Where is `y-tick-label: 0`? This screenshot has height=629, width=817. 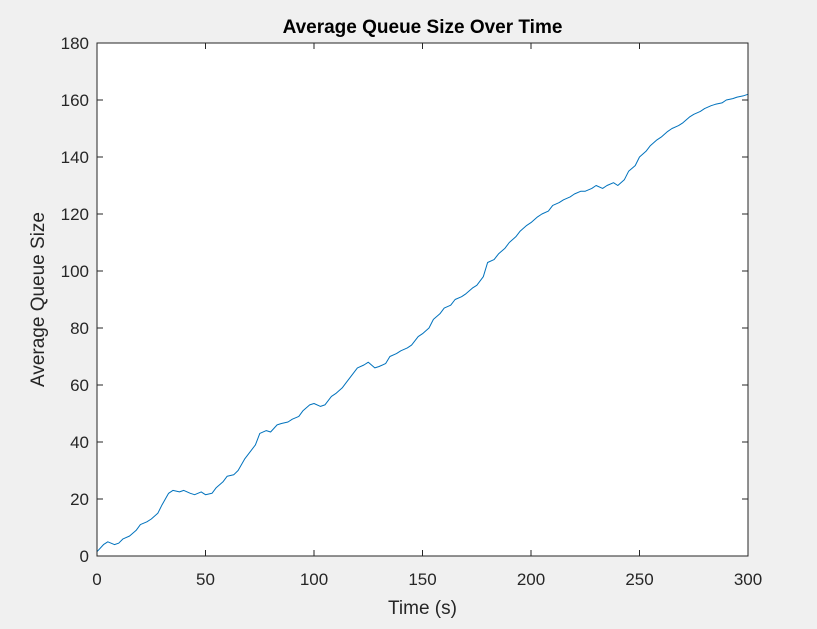
y-tick-label: 0 is located at coordinates (84, 556).